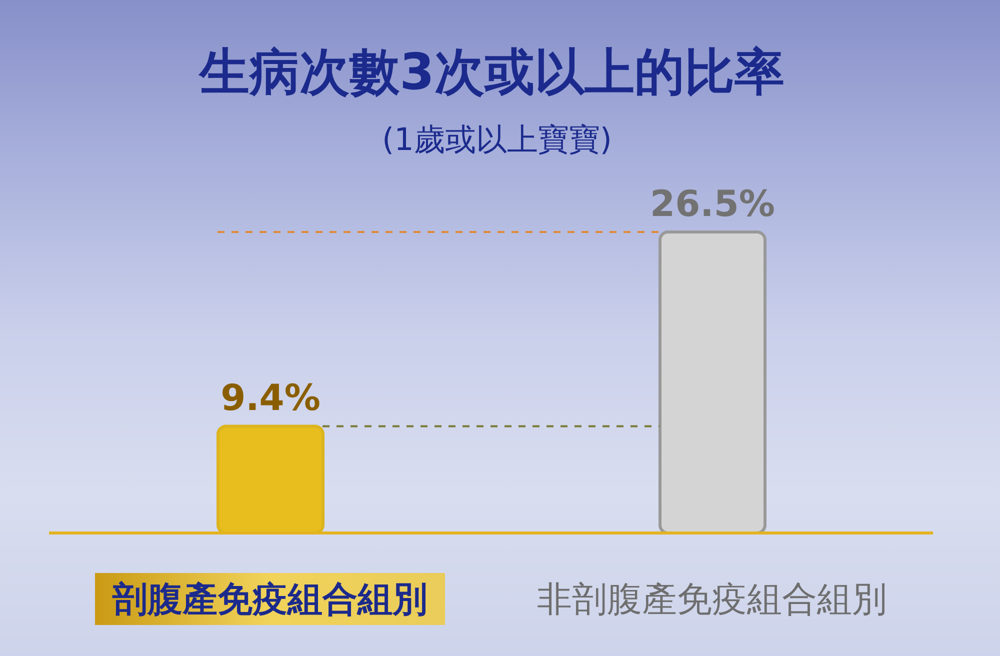 The image size is (1000, 656). What do you see at coordinates (712, 600) in the screenshot?
I see `x-tick-label: 非剖腹產免疫組合組別` at bounding box center [712, 600].